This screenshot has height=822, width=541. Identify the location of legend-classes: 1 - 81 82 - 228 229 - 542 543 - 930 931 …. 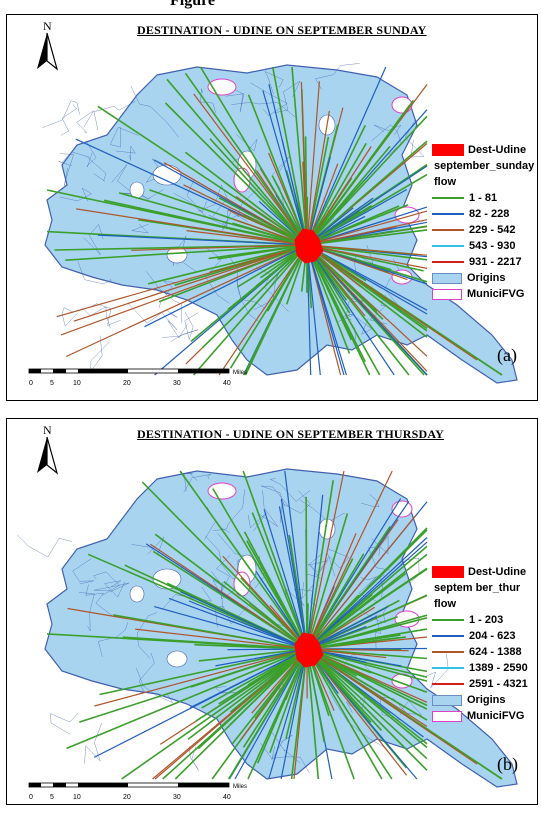
(484, 230).